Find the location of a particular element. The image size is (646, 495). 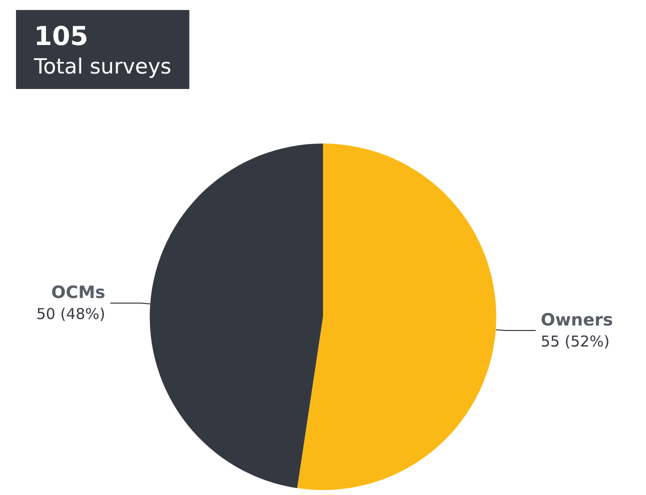

chart-subtitle: Total surveys is located at coordinates (102, 66).